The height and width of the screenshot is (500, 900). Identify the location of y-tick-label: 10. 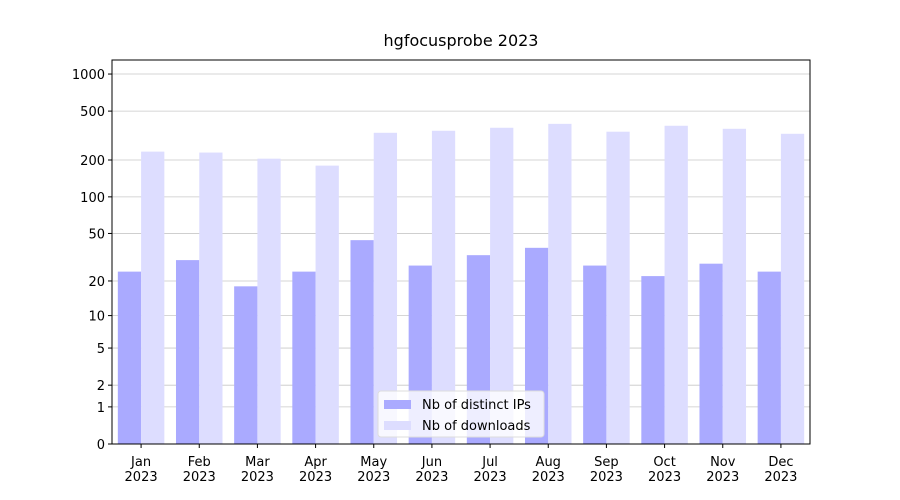
(96, 317).